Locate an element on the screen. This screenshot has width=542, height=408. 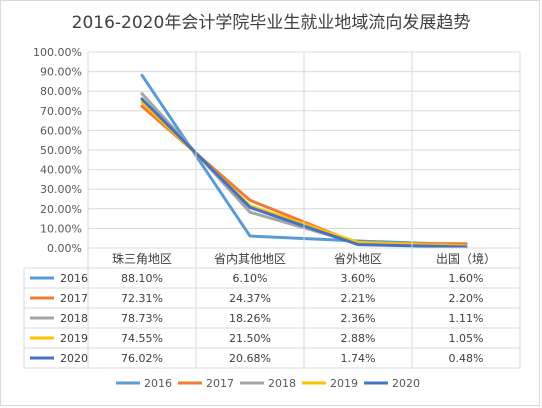
y-tick-label: 100.00% is located at coordinates (57, 52).